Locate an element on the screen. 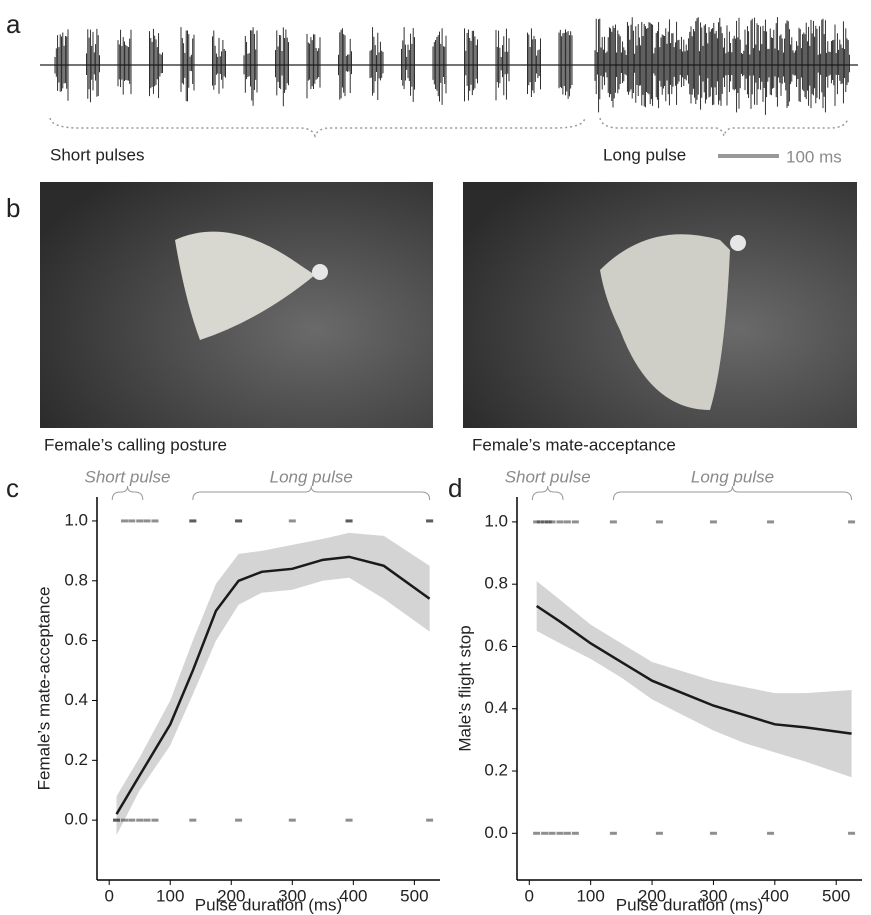 The image size is (871, 915). scale-label: 100 ms is located at coordinates (814, 156).